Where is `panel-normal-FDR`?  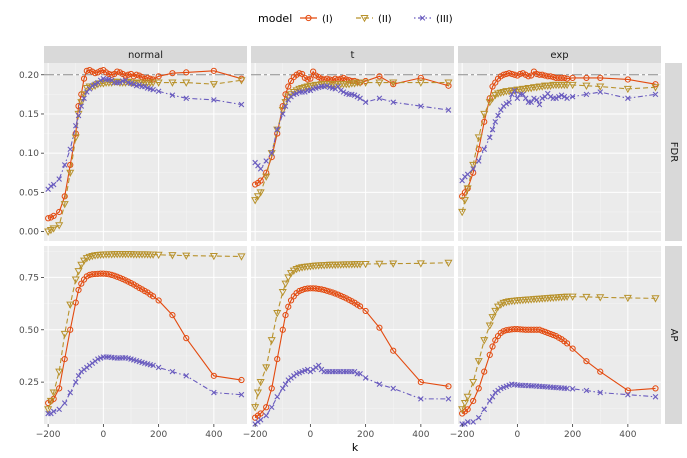 panel-normal-FDR is located at coordinates (145, 152).